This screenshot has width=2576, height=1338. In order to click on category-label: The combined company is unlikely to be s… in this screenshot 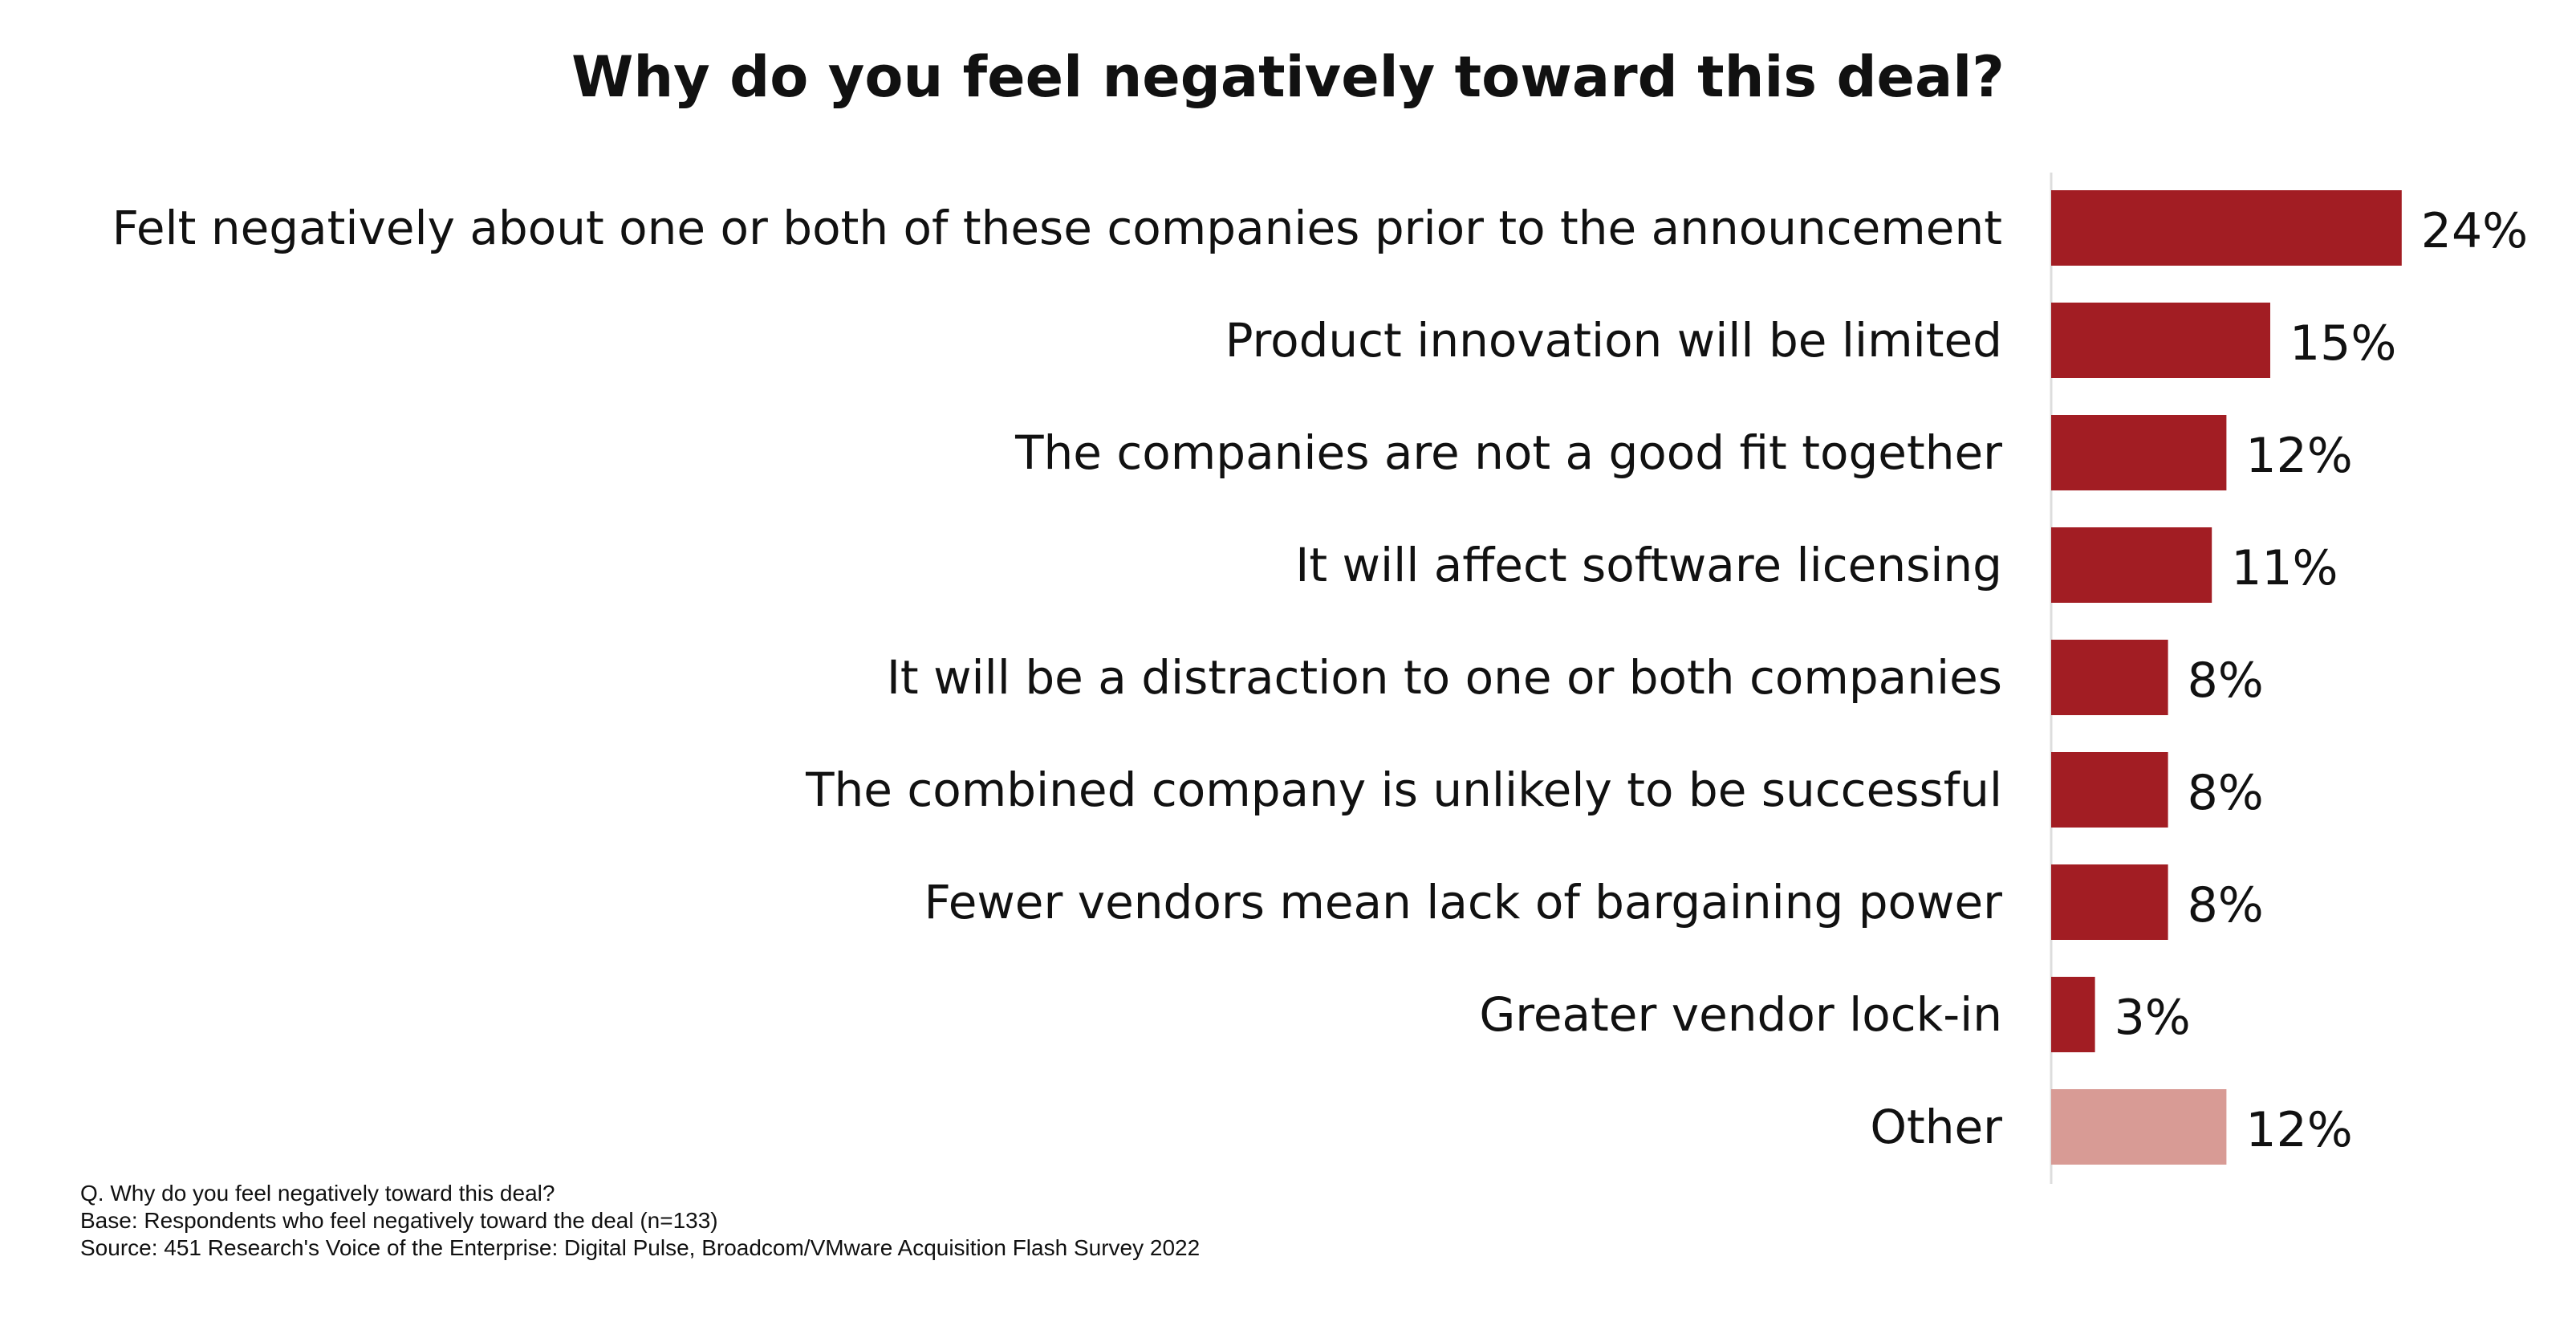, I will do `click(1403, 790)`.